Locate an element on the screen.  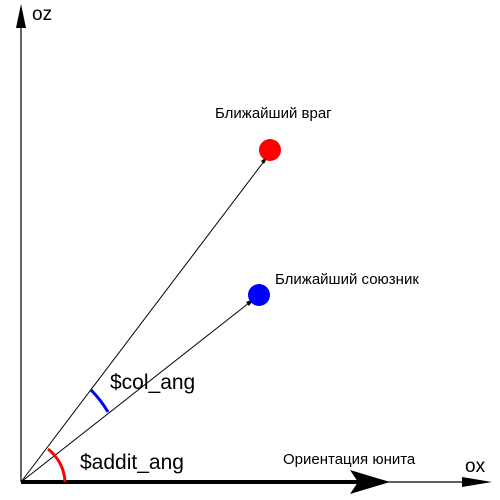
addit-ang-arc is located at coordinates (57, 465).